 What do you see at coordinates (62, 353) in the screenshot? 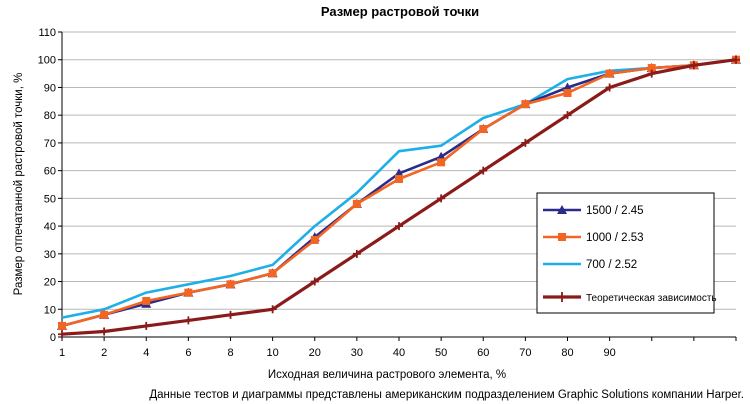
I see `x-tick-label: 1` at bounding box center [62, 353].